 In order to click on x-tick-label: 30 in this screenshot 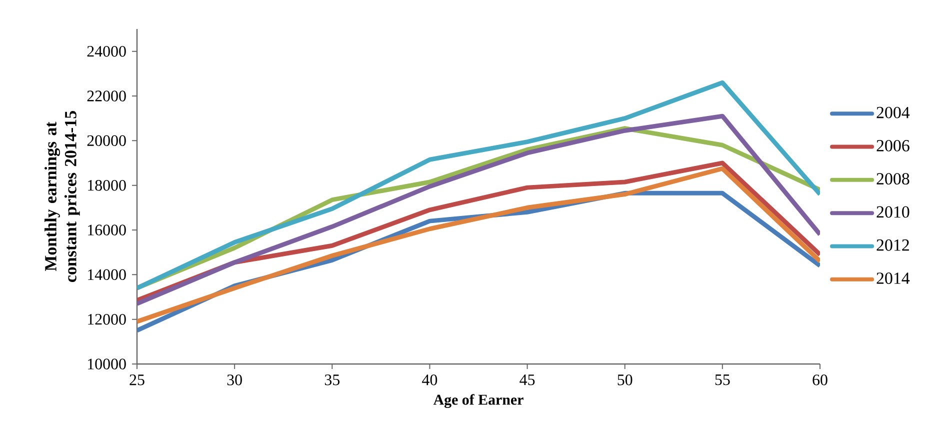, I will do `click(234, 380)`.